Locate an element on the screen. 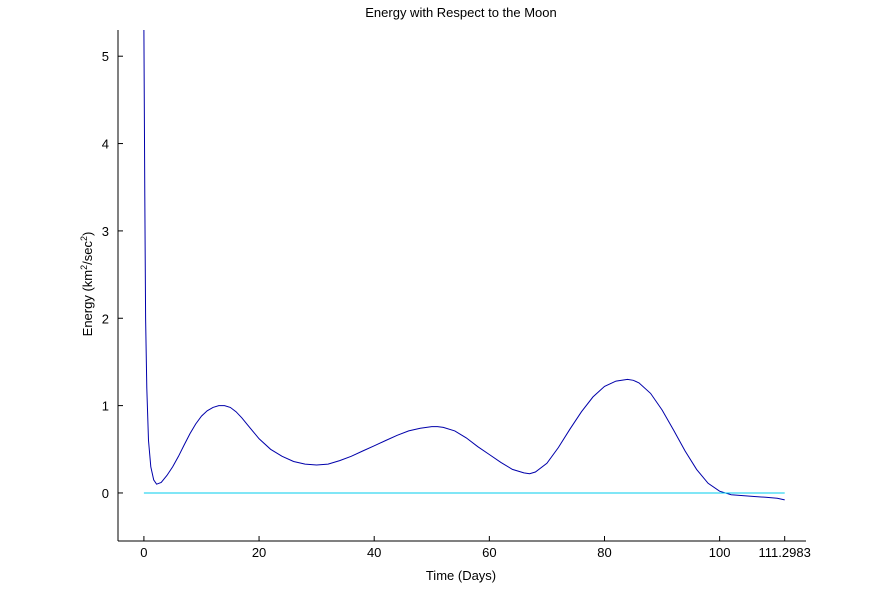 The image size is (894, 609). x-axis-title: Time (Days) is located at coordinates (461, 575).